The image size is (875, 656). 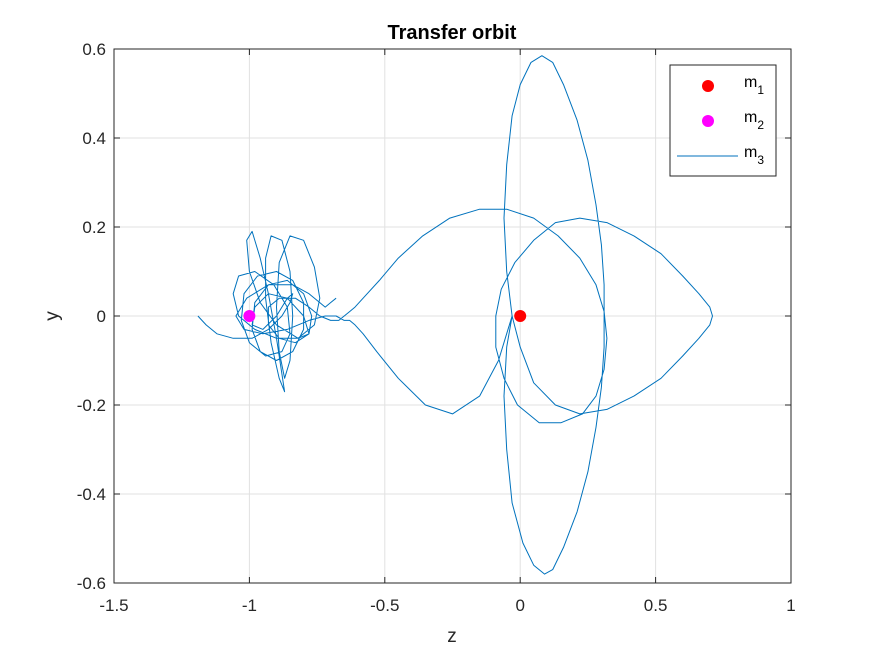 I want to click on chart-title: Transfer orbit, so click(x=452, y=33).